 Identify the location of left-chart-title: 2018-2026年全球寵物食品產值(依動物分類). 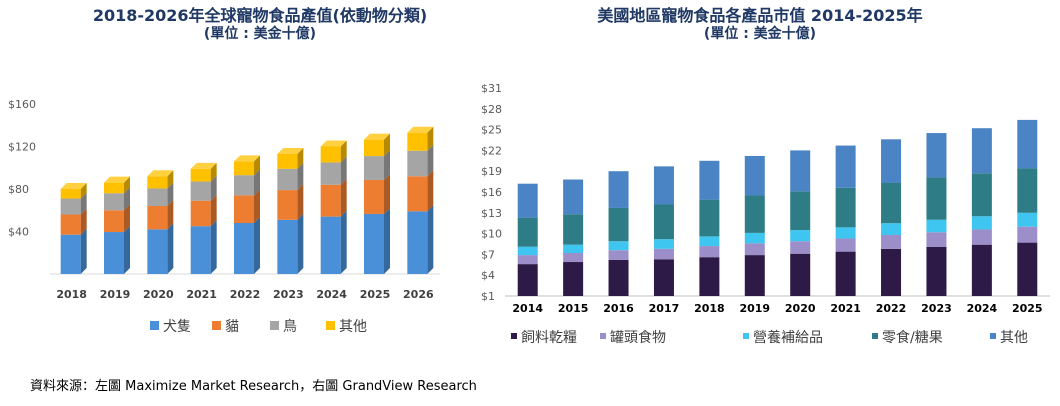
(260, 15).